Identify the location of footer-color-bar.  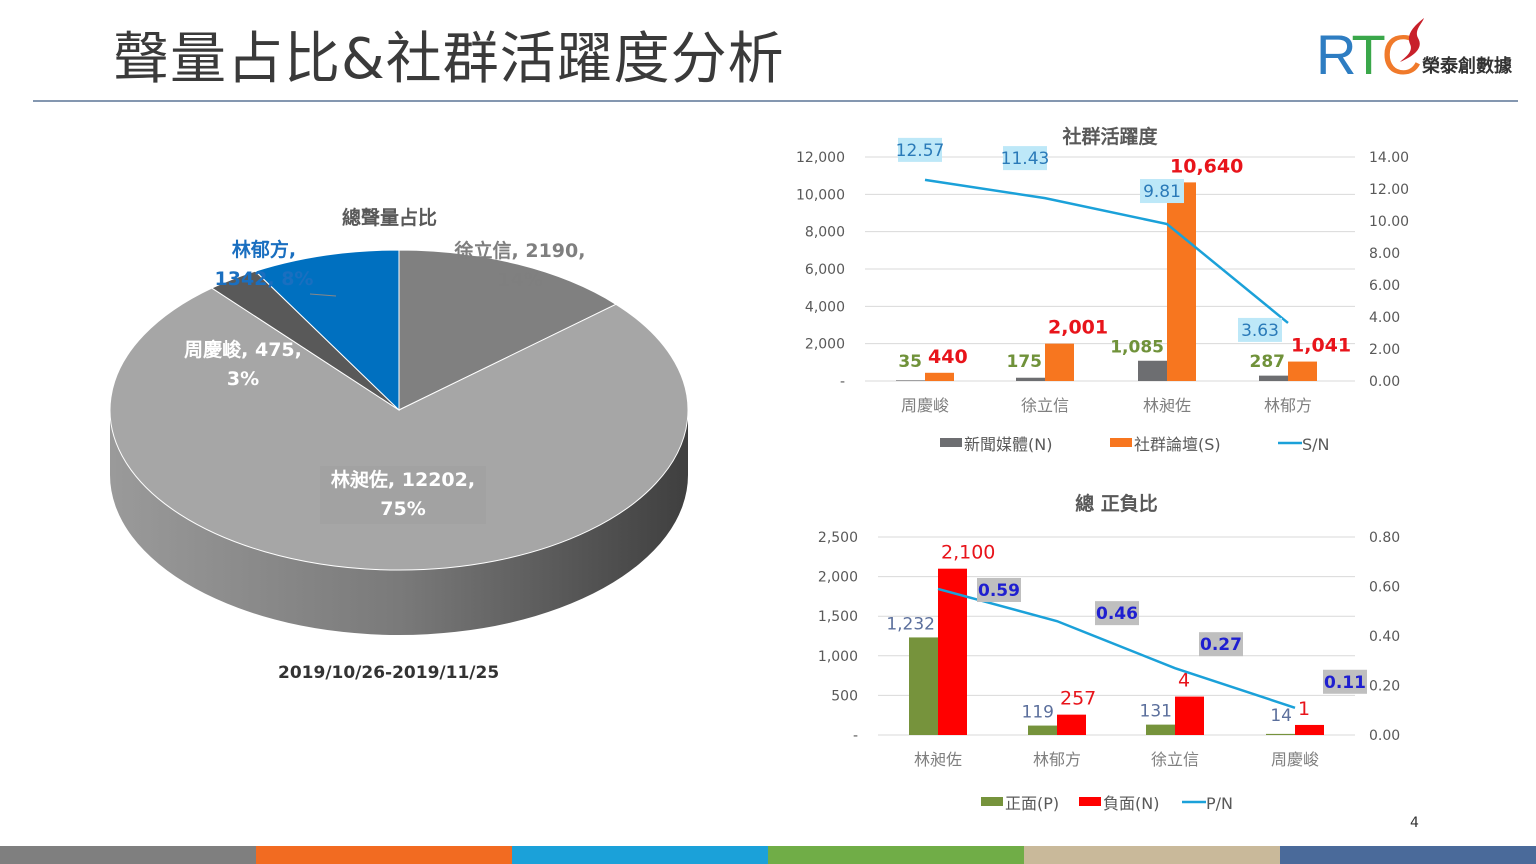
(768, 855).